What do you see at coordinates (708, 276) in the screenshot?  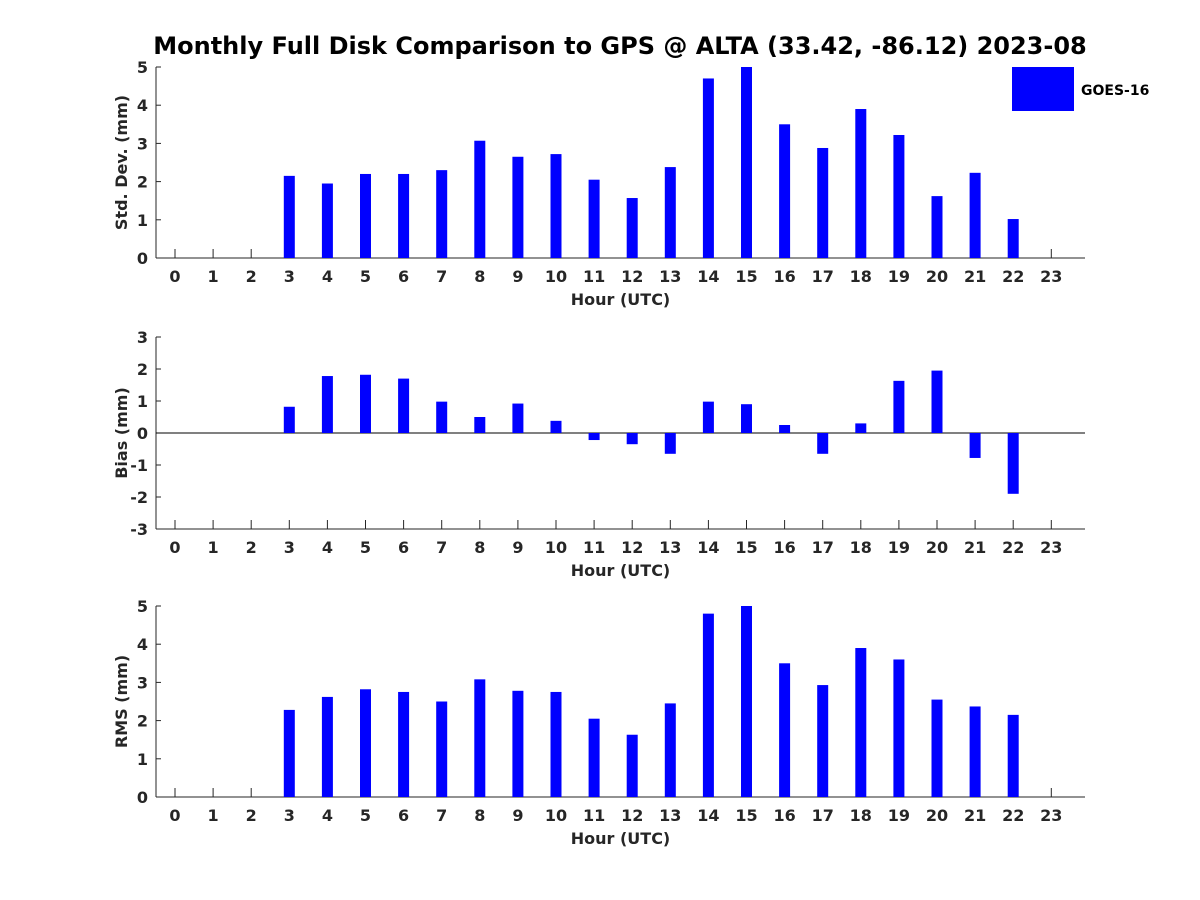 I see `x-tick-label: 14` at bounding box center [708, 276].